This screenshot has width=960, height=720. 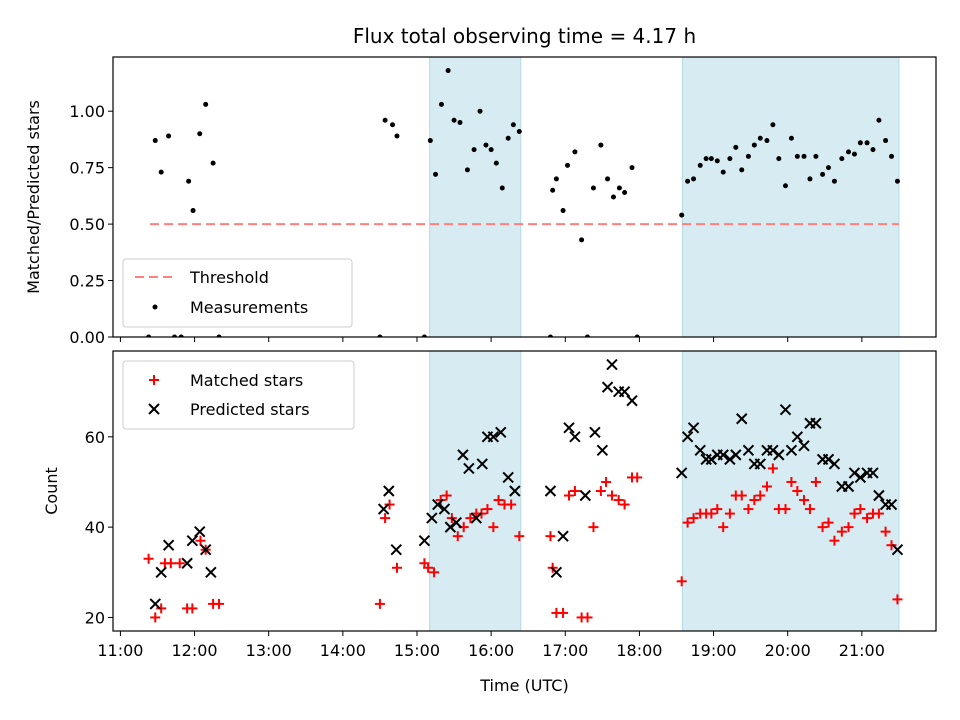 What do you see at coordinates (154, 409) in the screenshot?
I see `legend-predicted-swatch` at bounding box center [154, 409].